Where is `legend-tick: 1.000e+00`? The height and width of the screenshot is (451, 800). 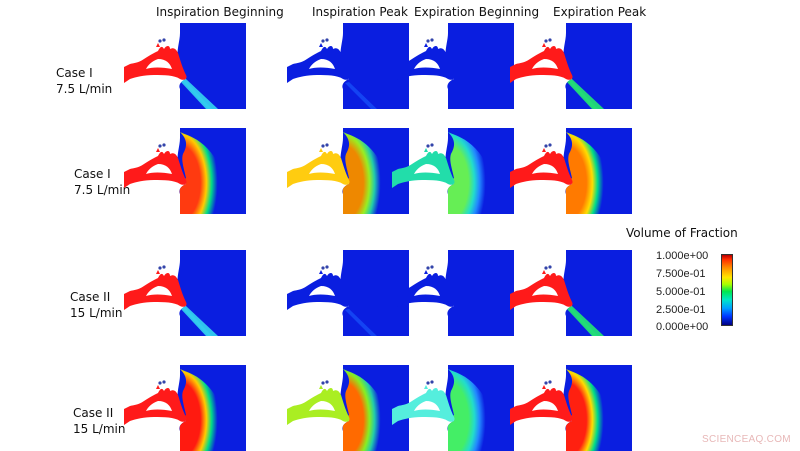
legend-tick: 1.000e+00 is located at coordinates (682, 256).